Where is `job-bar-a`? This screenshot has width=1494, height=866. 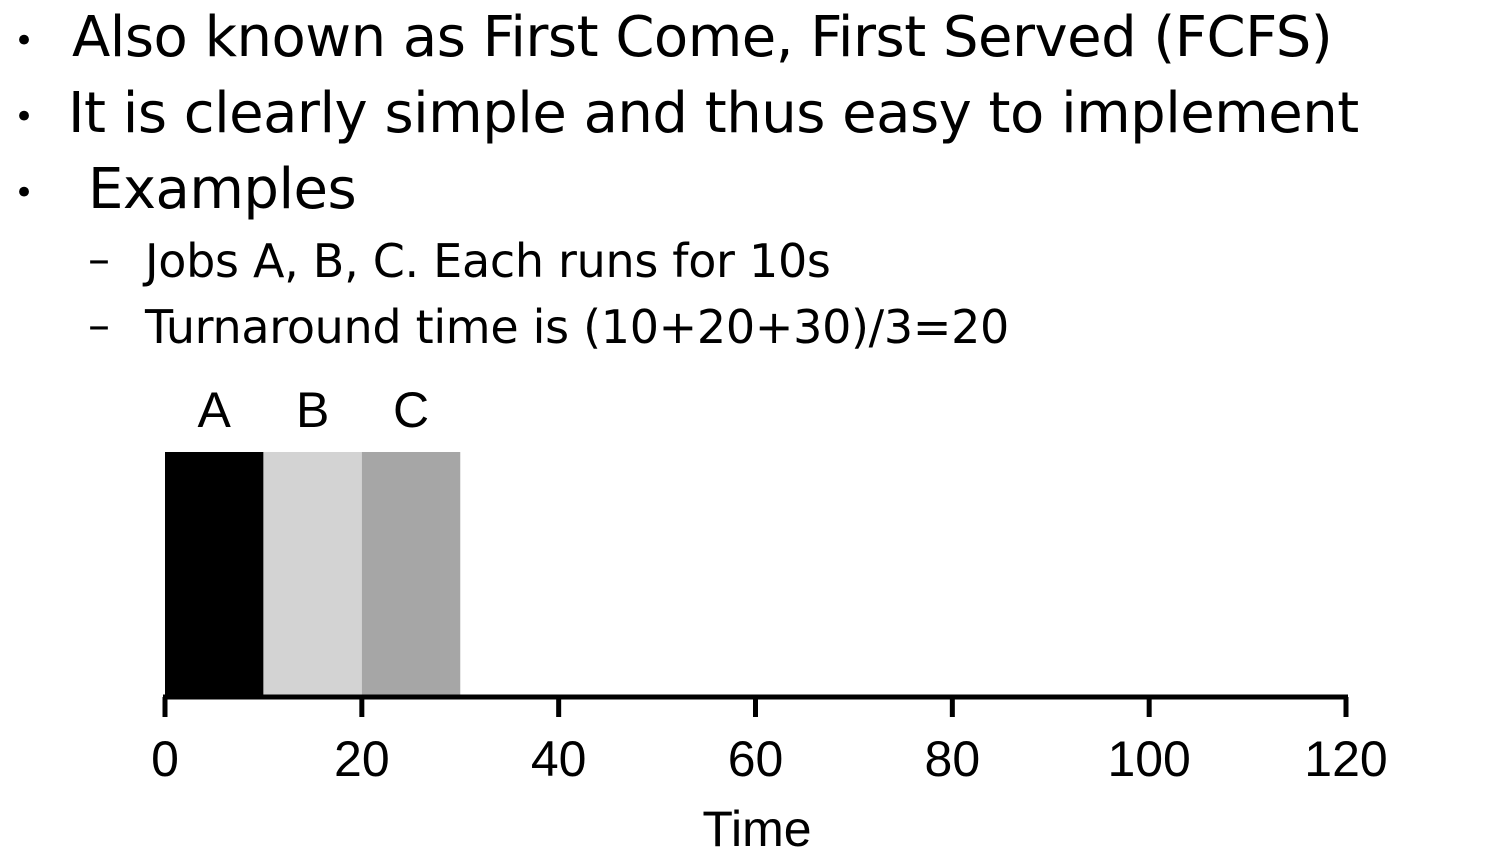 job-bar-a is located at coordinates (214, 574).